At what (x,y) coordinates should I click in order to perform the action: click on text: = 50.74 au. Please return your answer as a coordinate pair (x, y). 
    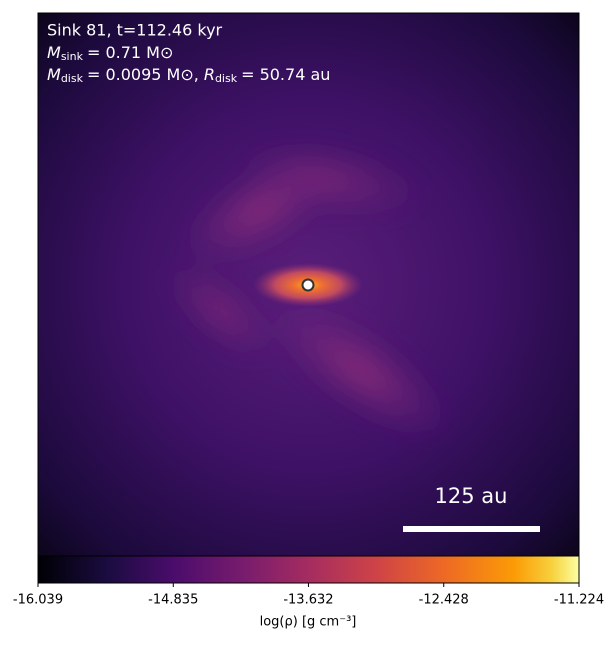
    Looking at the image, I should click on (285, 74).